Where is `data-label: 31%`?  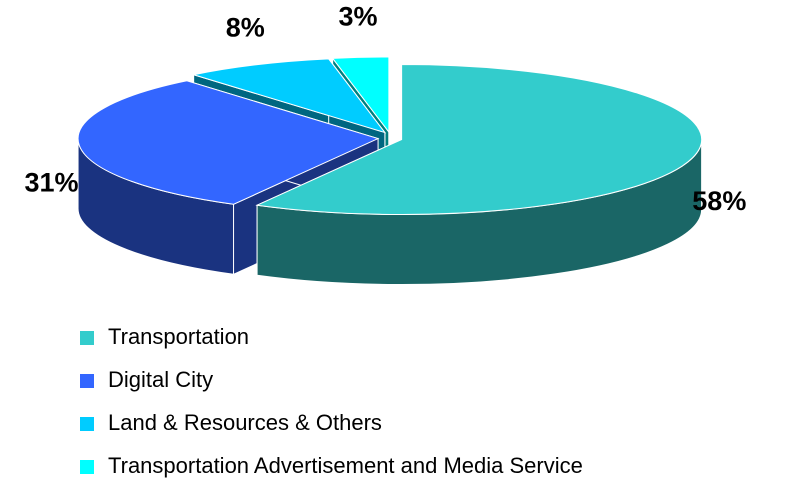 data-label: 31% is located at coordinates (51, 182).